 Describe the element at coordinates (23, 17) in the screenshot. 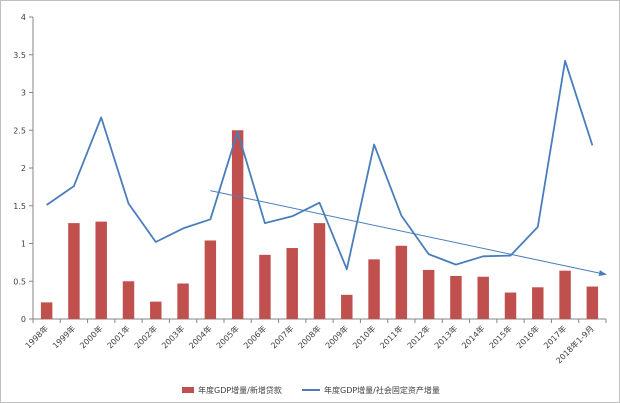

I see `y-tick-label: 4` at that location.